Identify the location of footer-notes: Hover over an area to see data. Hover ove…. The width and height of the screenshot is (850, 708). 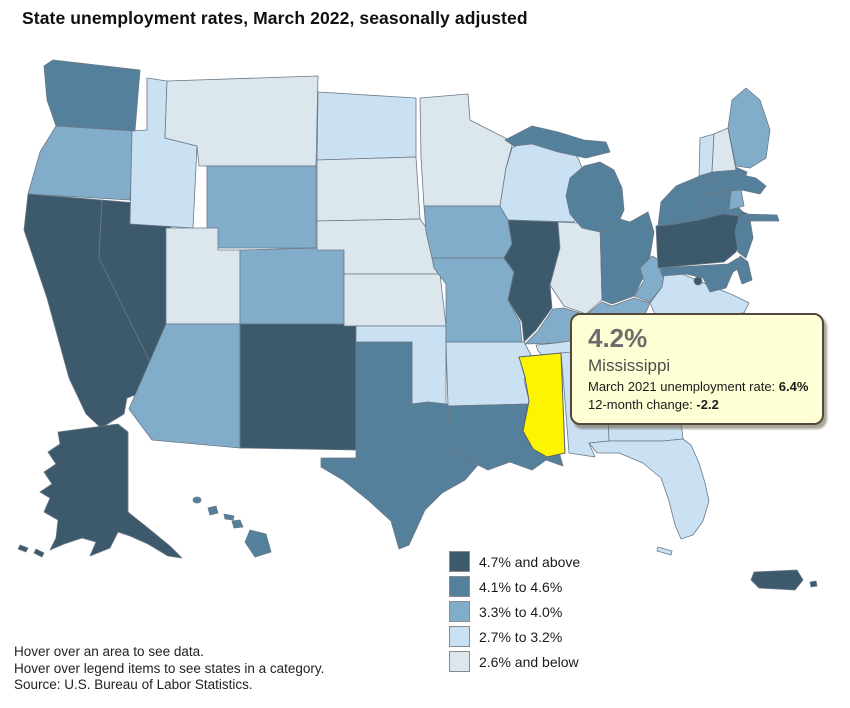
(169, 669).